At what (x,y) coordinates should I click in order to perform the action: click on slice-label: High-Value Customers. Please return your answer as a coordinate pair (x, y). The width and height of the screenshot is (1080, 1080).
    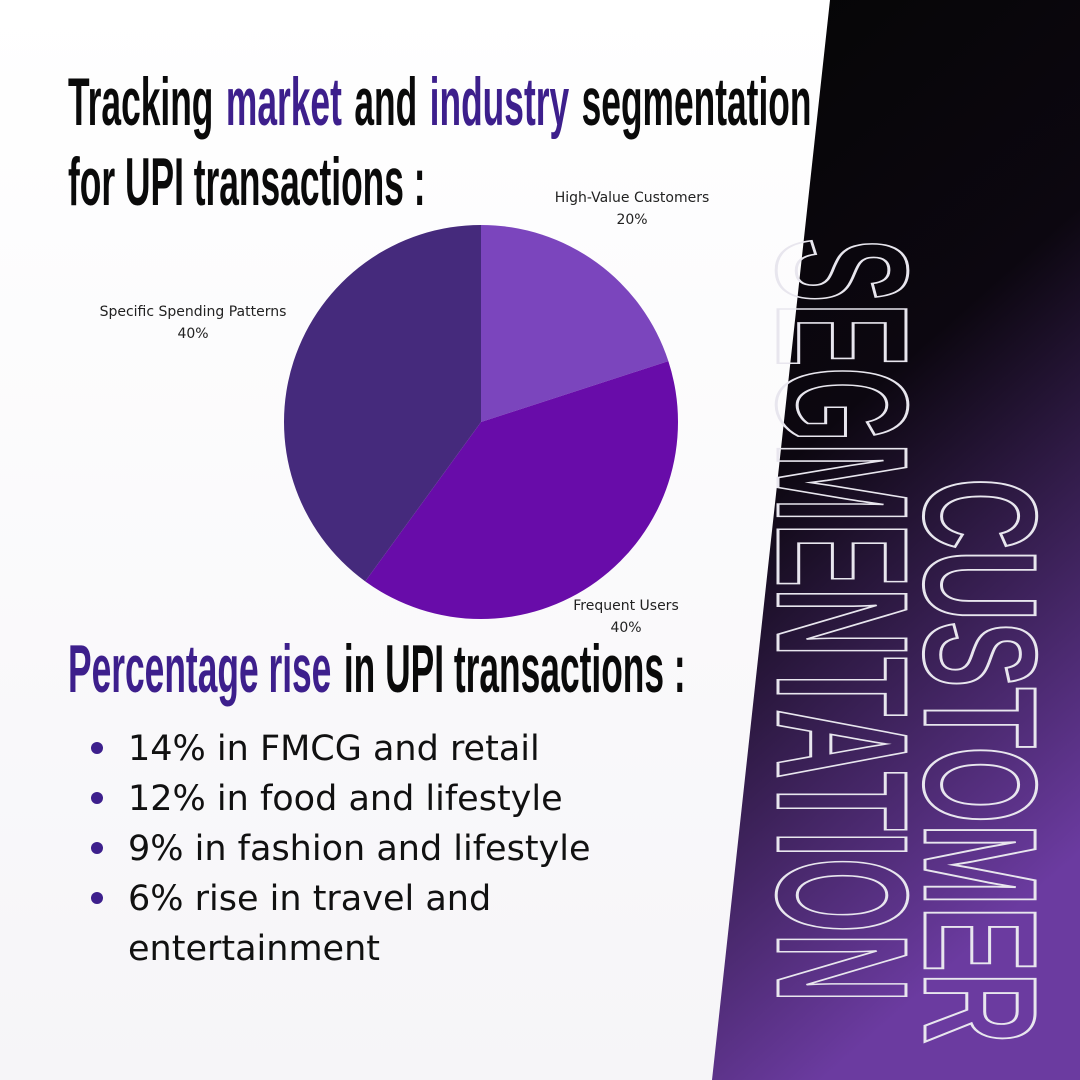
    Looking at the image, I should click on (632, 198).